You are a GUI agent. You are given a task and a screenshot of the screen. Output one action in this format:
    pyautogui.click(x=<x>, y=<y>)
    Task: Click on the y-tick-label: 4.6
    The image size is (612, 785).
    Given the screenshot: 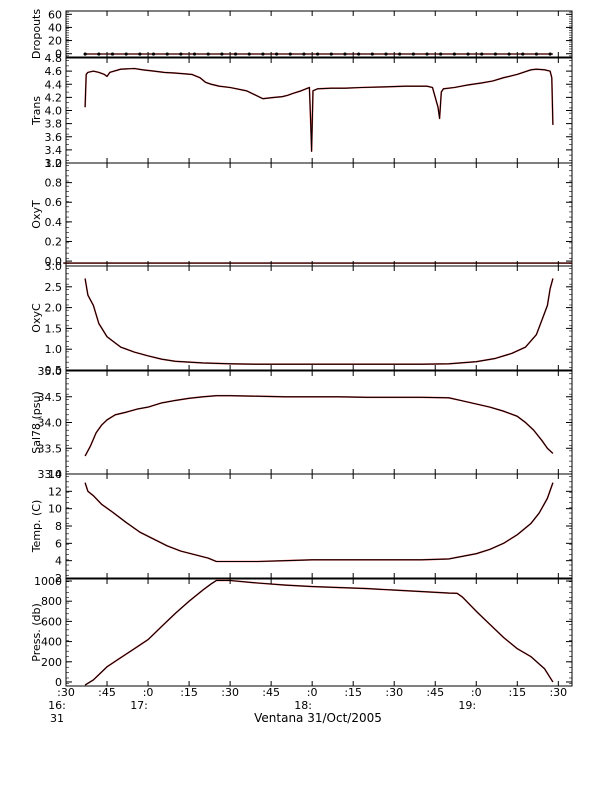 What is the action you would take?
    pyautogui.click(x=54, y=71)
    